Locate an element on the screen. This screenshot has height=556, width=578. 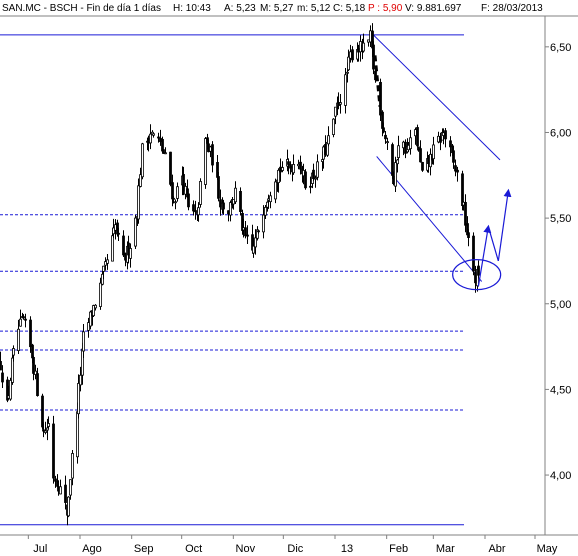
header-volume: V: 9.881.697 is located at coordinates (433, 8).